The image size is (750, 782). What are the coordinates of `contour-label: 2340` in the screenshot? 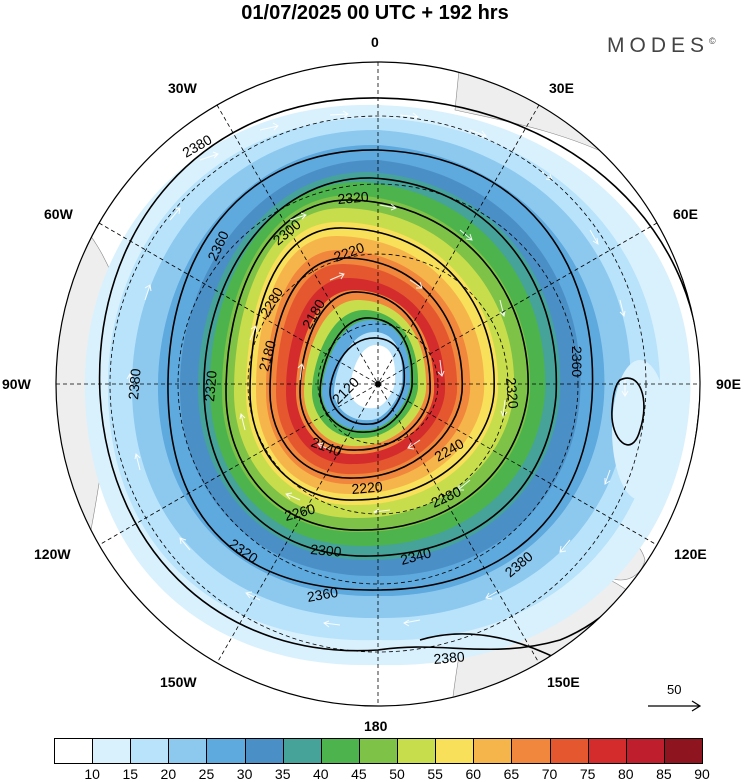 It's located at (416, 556).